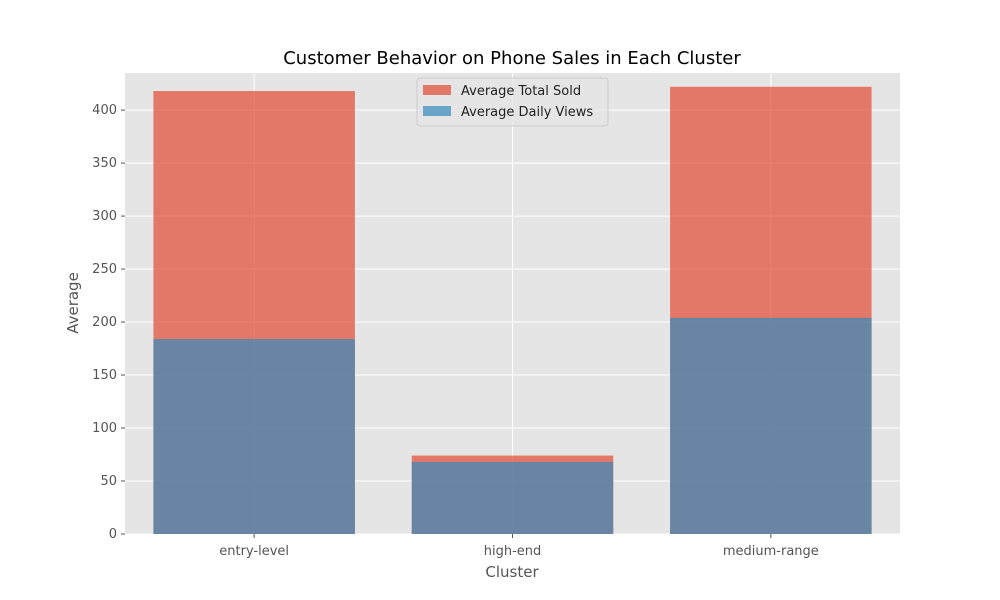 Image resolution: width=1000 pixels, height=600 pixels. I want to click on y-tick-label: 150, so click(104, 375).